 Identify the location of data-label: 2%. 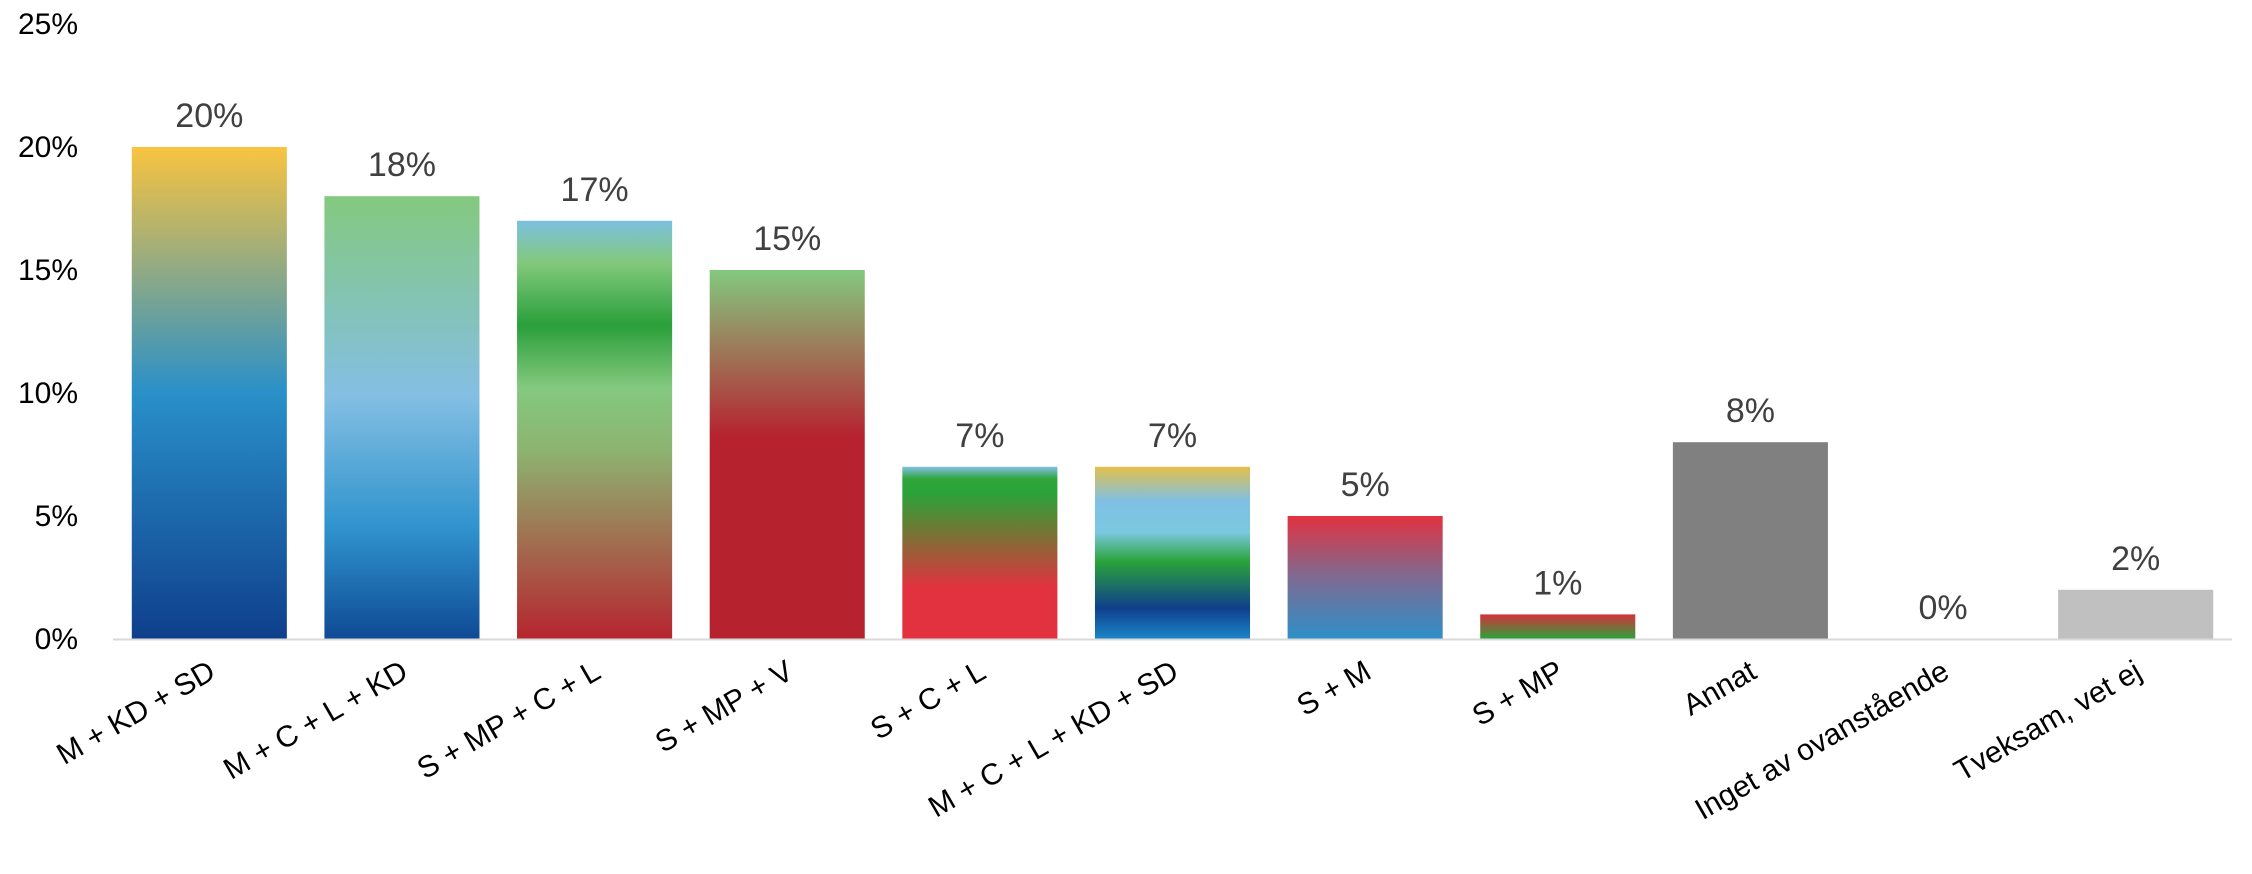
(2135, 559).